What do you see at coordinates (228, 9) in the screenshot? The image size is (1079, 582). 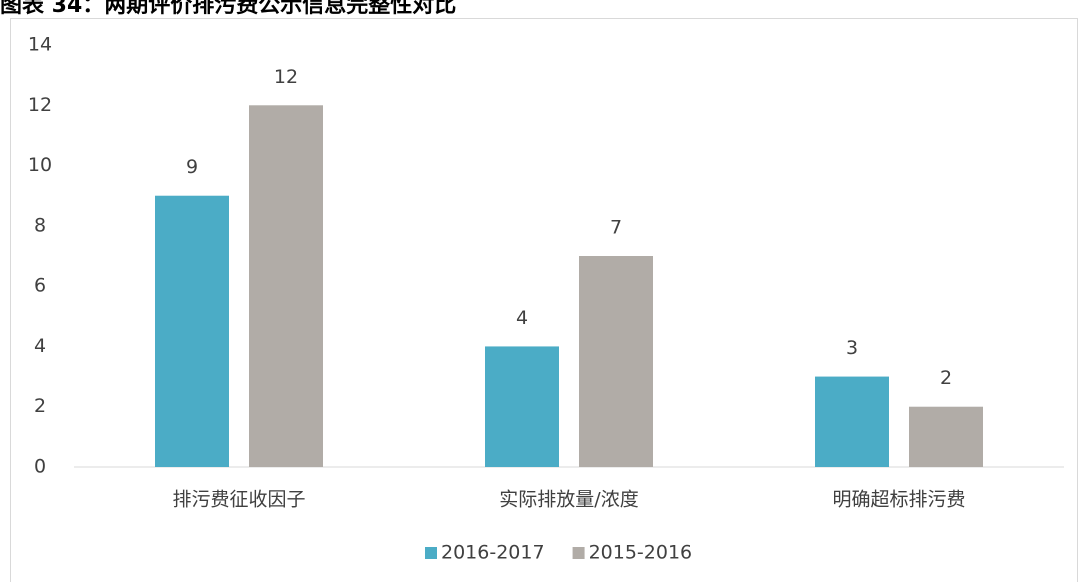 I see `chart-title: 图表 34：两期评价排污费公示信息完整性对比` at bounding box center [228, 9].